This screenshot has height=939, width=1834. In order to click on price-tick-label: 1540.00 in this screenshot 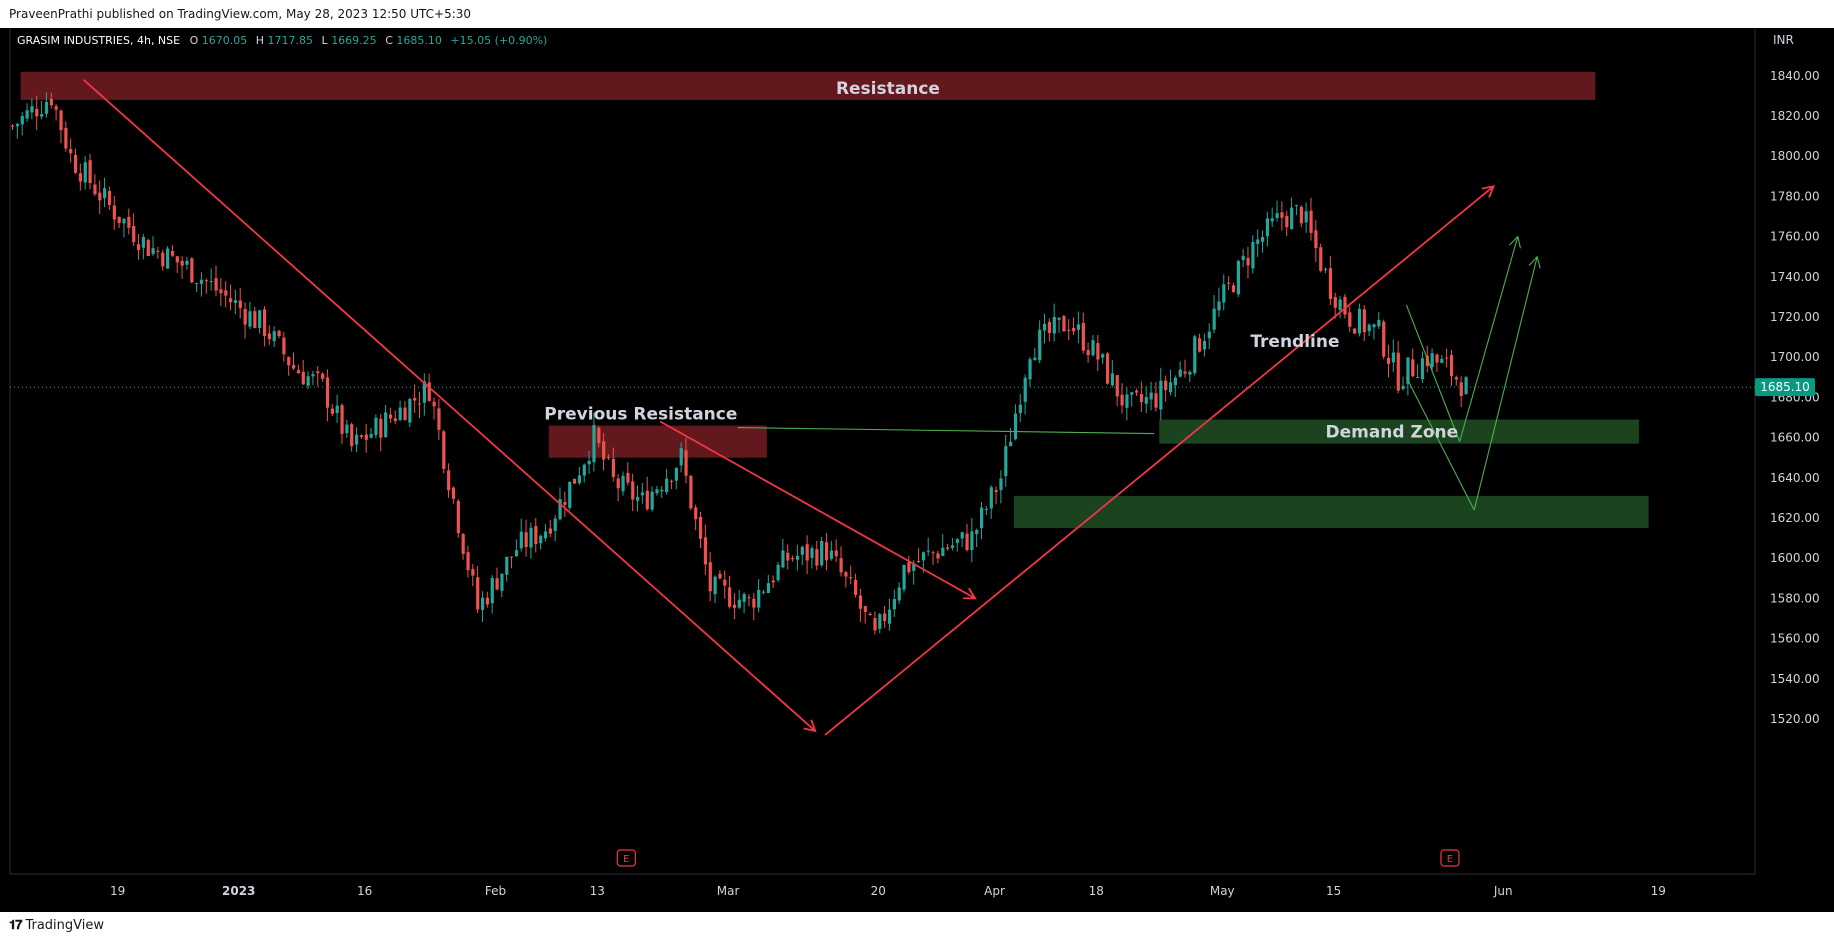, I will do `click(1795, 679)`.